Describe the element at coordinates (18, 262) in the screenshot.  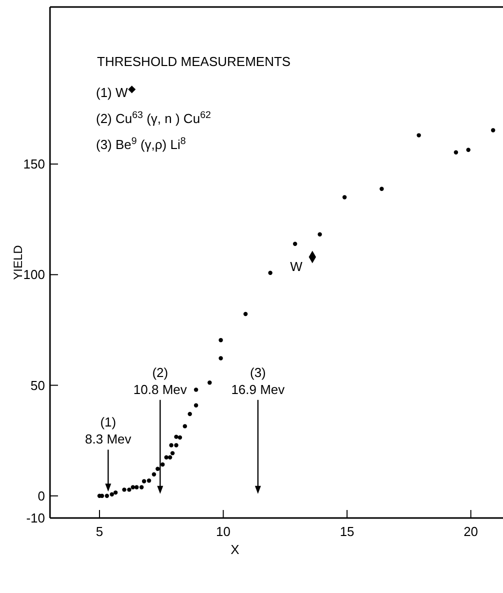
I see `y-axis-title: YIELD` at that location.